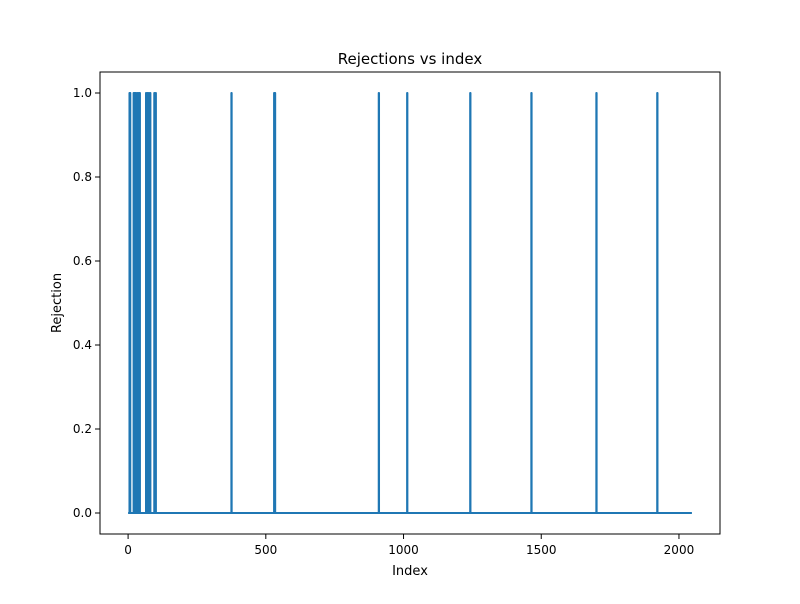 The height and width of the screenshot is (604, 800). I want to click on y-axis: 0.0 0.2 0.4 0.6 0.8 1.0, so click(86, 303).